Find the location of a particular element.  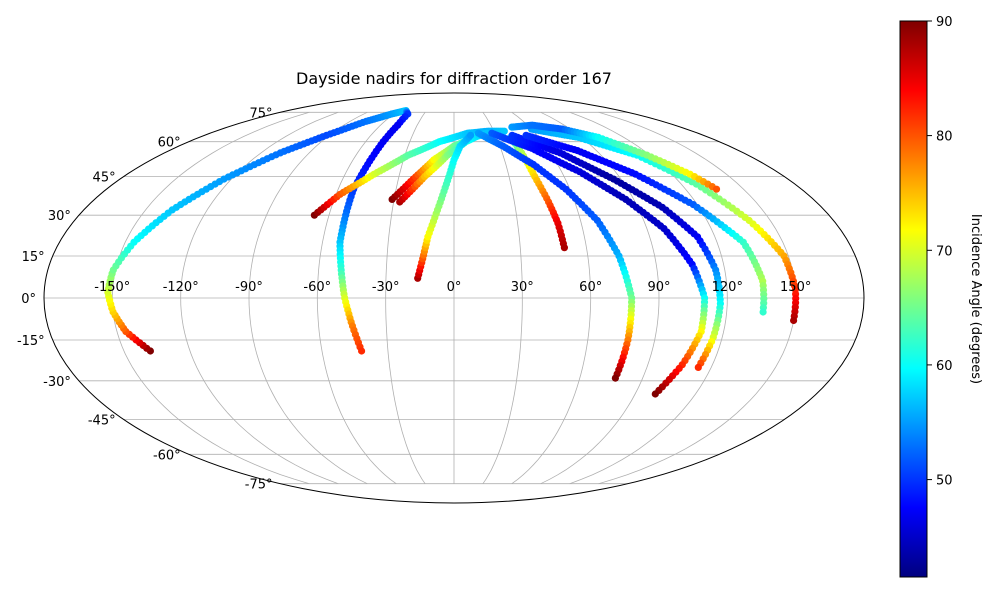

colorbar-ticks: 50 60 70 80 90 is located at coordinates (940, 252).